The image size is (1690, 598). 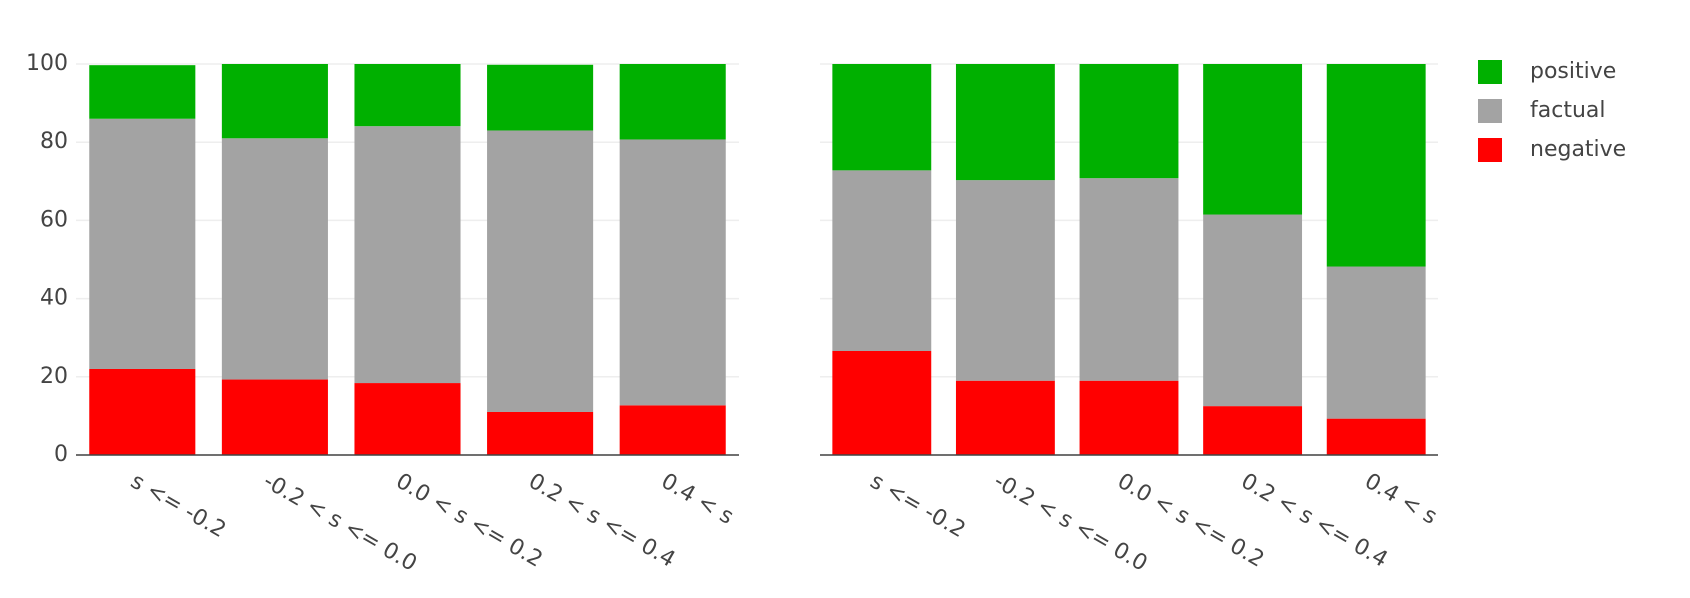 What do you see at coordinates (1573, 71) in the screenshot?
I see `legend-label: positive` at bounding box center [1573, 71].